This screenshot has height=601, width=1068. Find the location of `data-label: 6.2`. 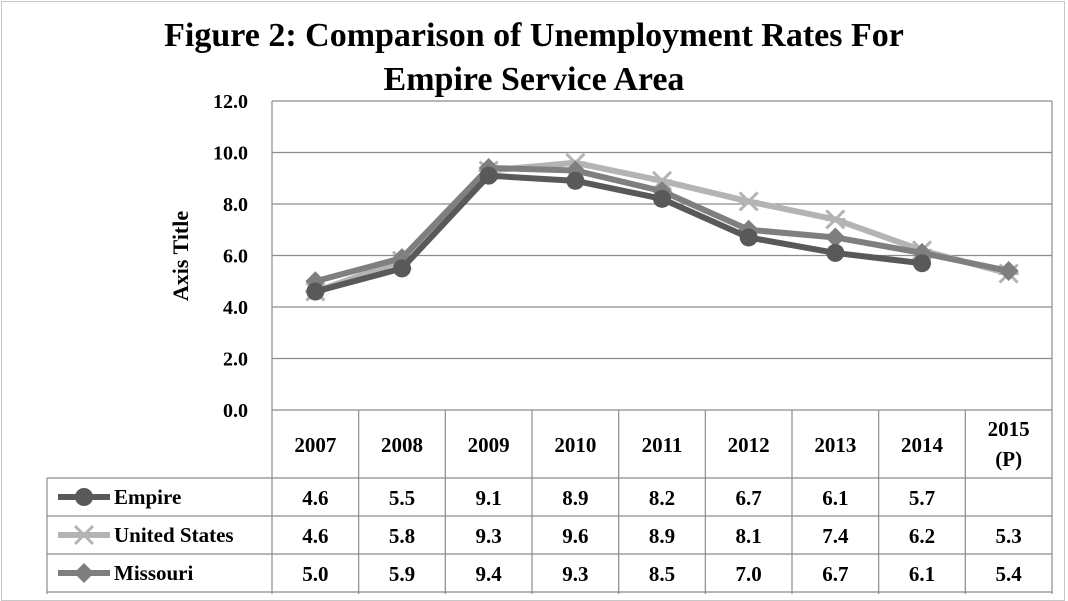

data-label: 6.2 is located at coordinates (922, 536).